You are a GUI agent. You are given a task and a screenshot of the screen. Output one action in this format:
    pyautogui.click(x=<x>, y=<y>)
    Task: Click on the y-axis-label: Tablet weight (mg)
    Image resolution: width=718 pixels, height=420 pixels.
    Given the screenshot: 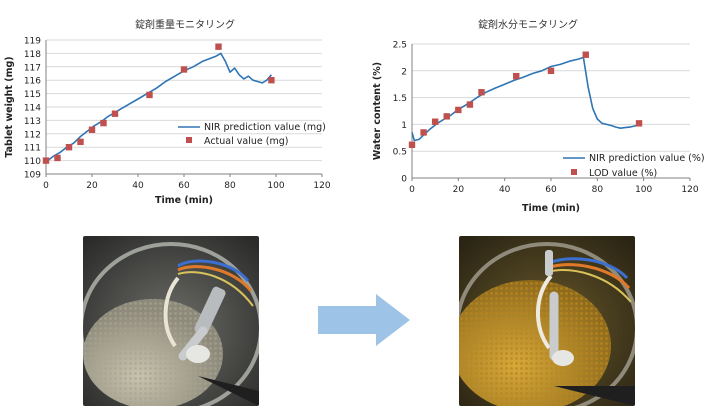 What is the action you would take?
    pyautogui.click(x=9, y=106)
    